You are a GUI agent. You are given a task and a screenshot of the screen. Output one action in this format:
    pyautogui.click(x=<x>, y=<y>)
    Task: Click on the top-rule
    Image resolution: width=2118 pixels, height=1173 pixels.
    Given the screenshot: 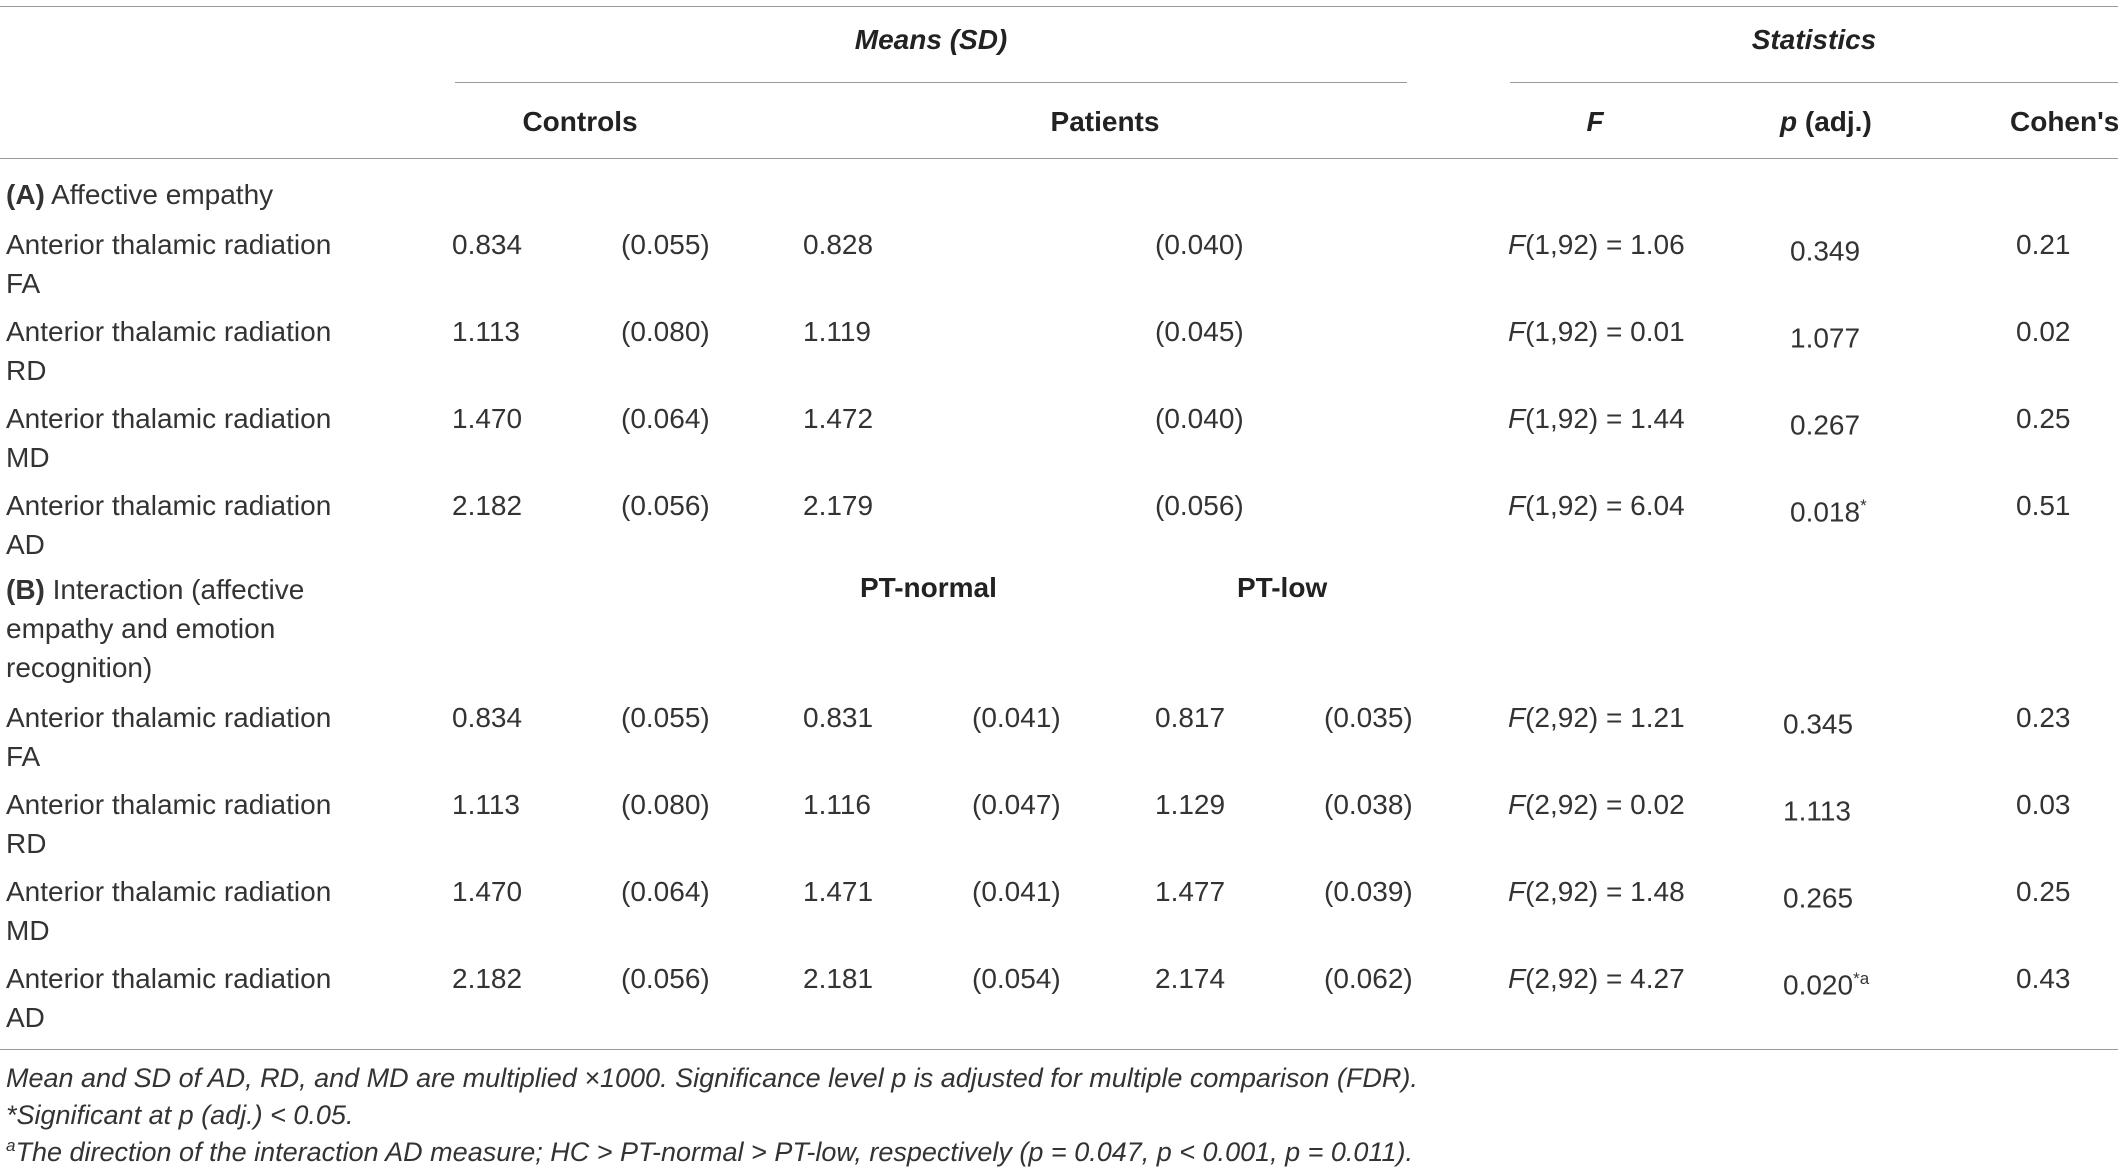 What is the action you would take?
    pyautogui.click(x=1059, y=6)
    